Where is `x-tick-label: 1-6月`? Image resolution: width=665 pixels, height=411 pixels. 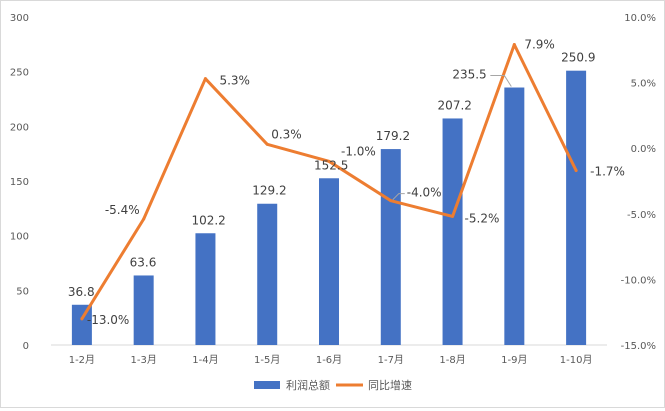
x-tick-label: 1-6月 is located at coordinates (329, 360).